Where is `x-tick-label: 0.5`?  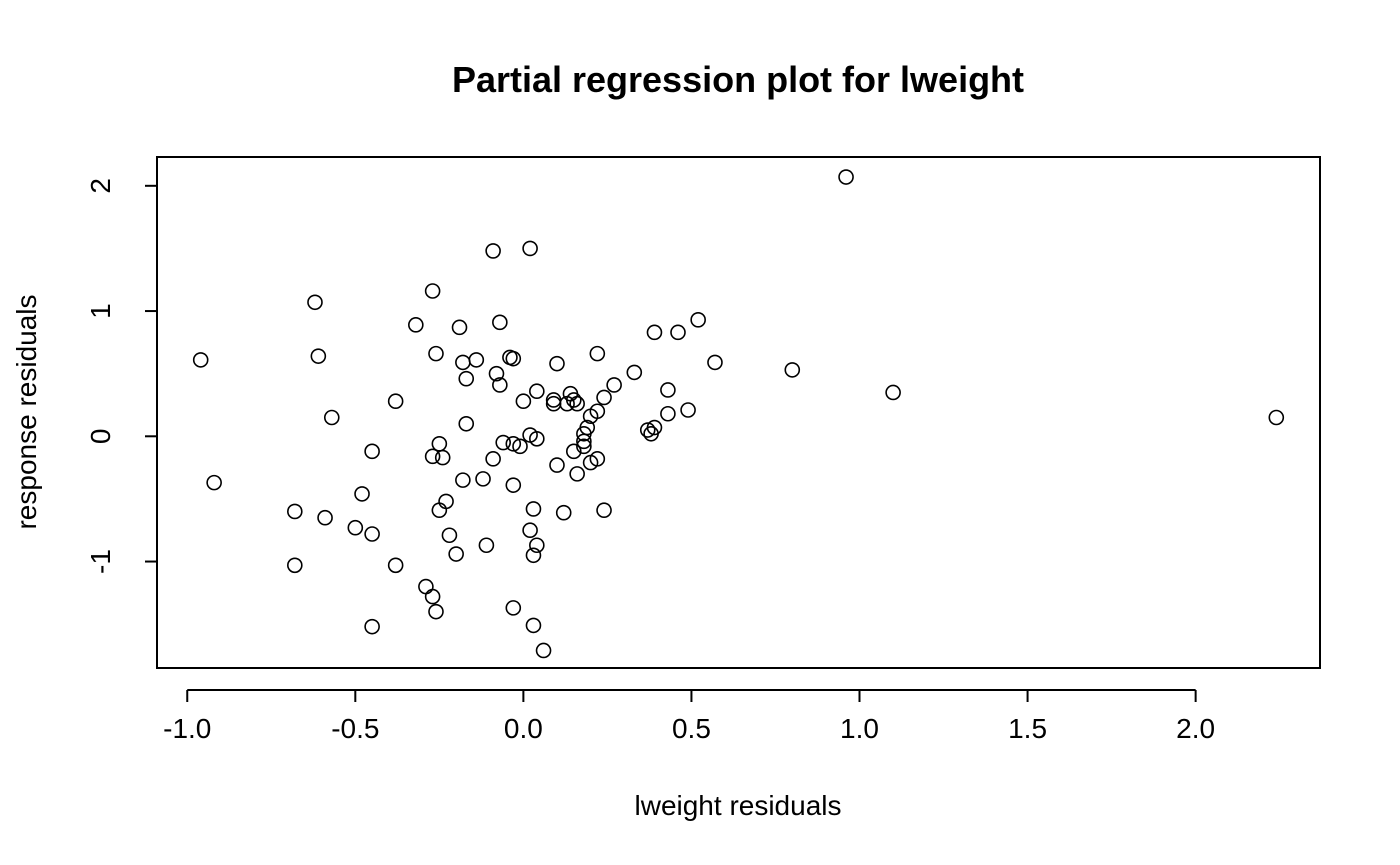 x-tick-label: 0.5 is located at coordinates (691, 728).